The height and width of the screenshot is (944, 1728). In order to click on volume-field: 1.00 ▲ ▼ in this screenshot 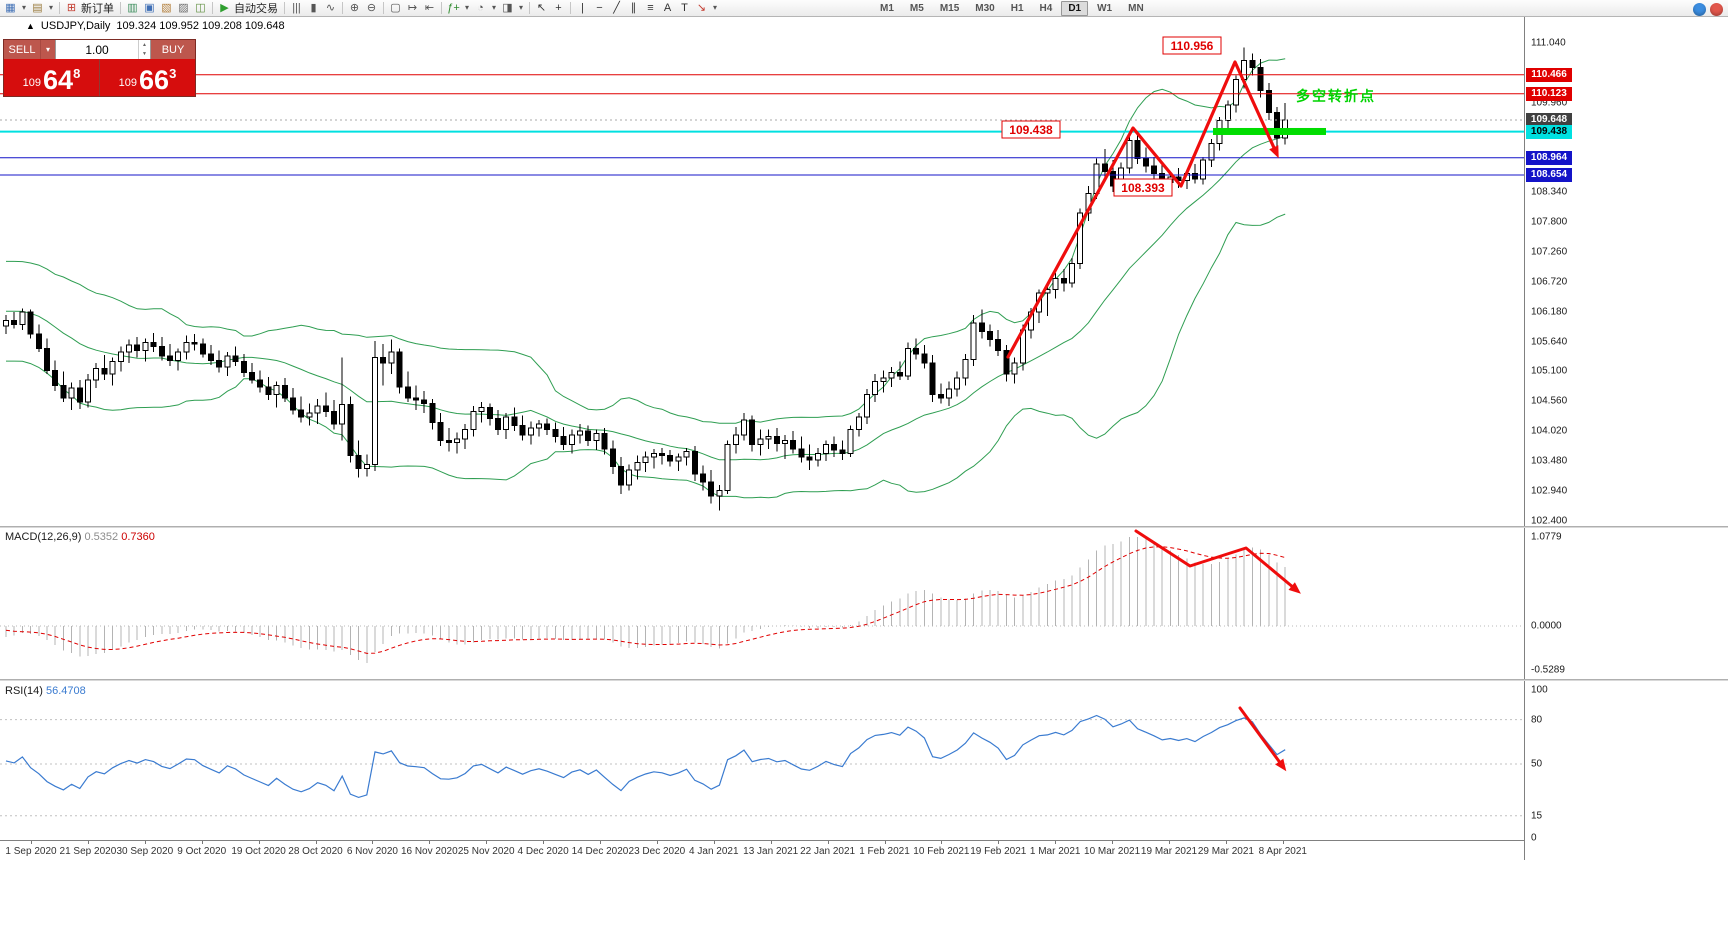, I will do `click(103, 49)`.